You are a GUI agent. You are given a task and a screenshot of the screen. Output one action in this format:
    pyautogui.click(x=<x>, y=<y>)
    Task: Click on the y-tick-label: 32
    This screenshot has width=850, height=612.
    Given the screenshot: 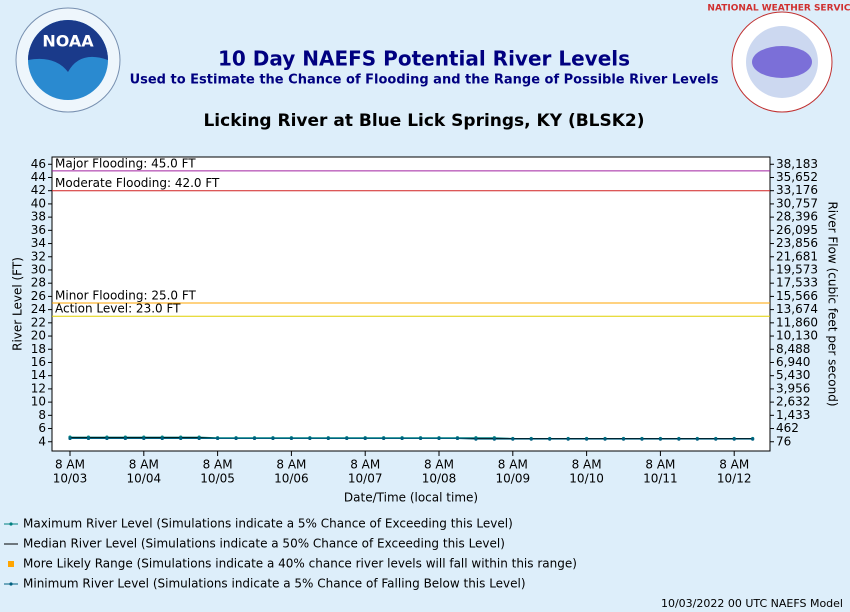 What is the action you would take?
    pyautogui.click(x=38, y=256)
    